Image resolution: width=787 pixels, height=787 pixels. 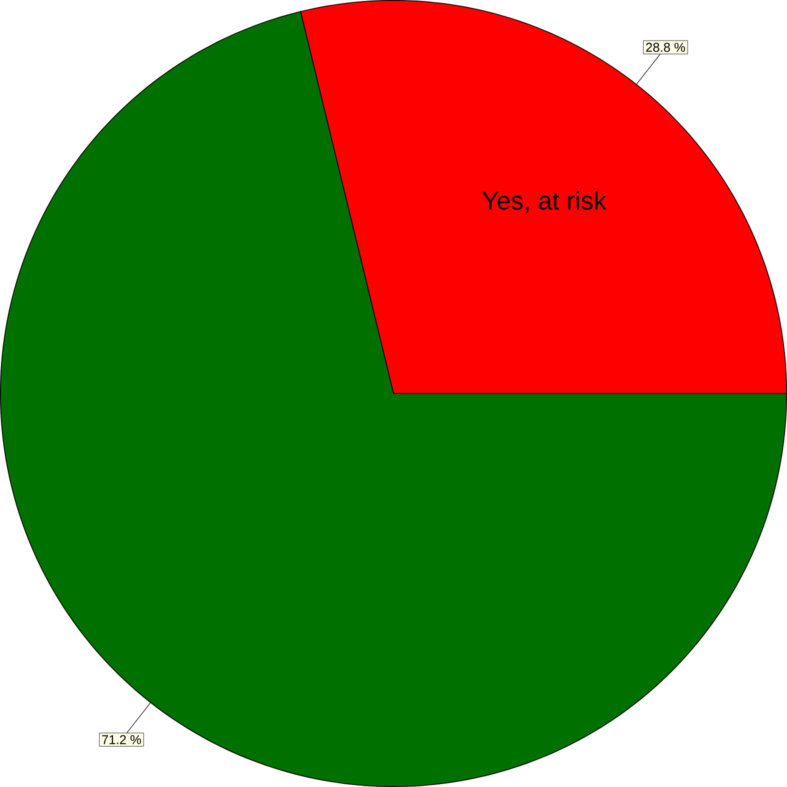 What do you see at coordinates (666, 47) in the screenshot?
I see `data-label: 28.8 %` at bounding box center [666, 47].